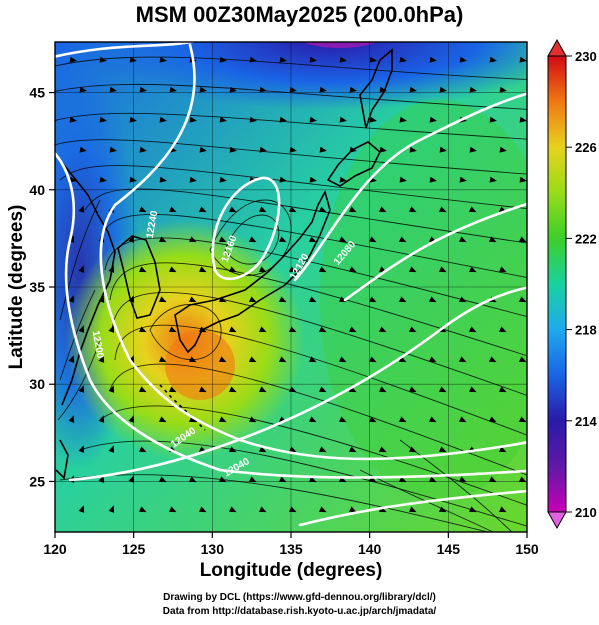 The image size is (599, 625). What do you see at coordinates (527, 549) in the screenshot?
I see `x-tick-label: 150` at bounding box center [527, 549].